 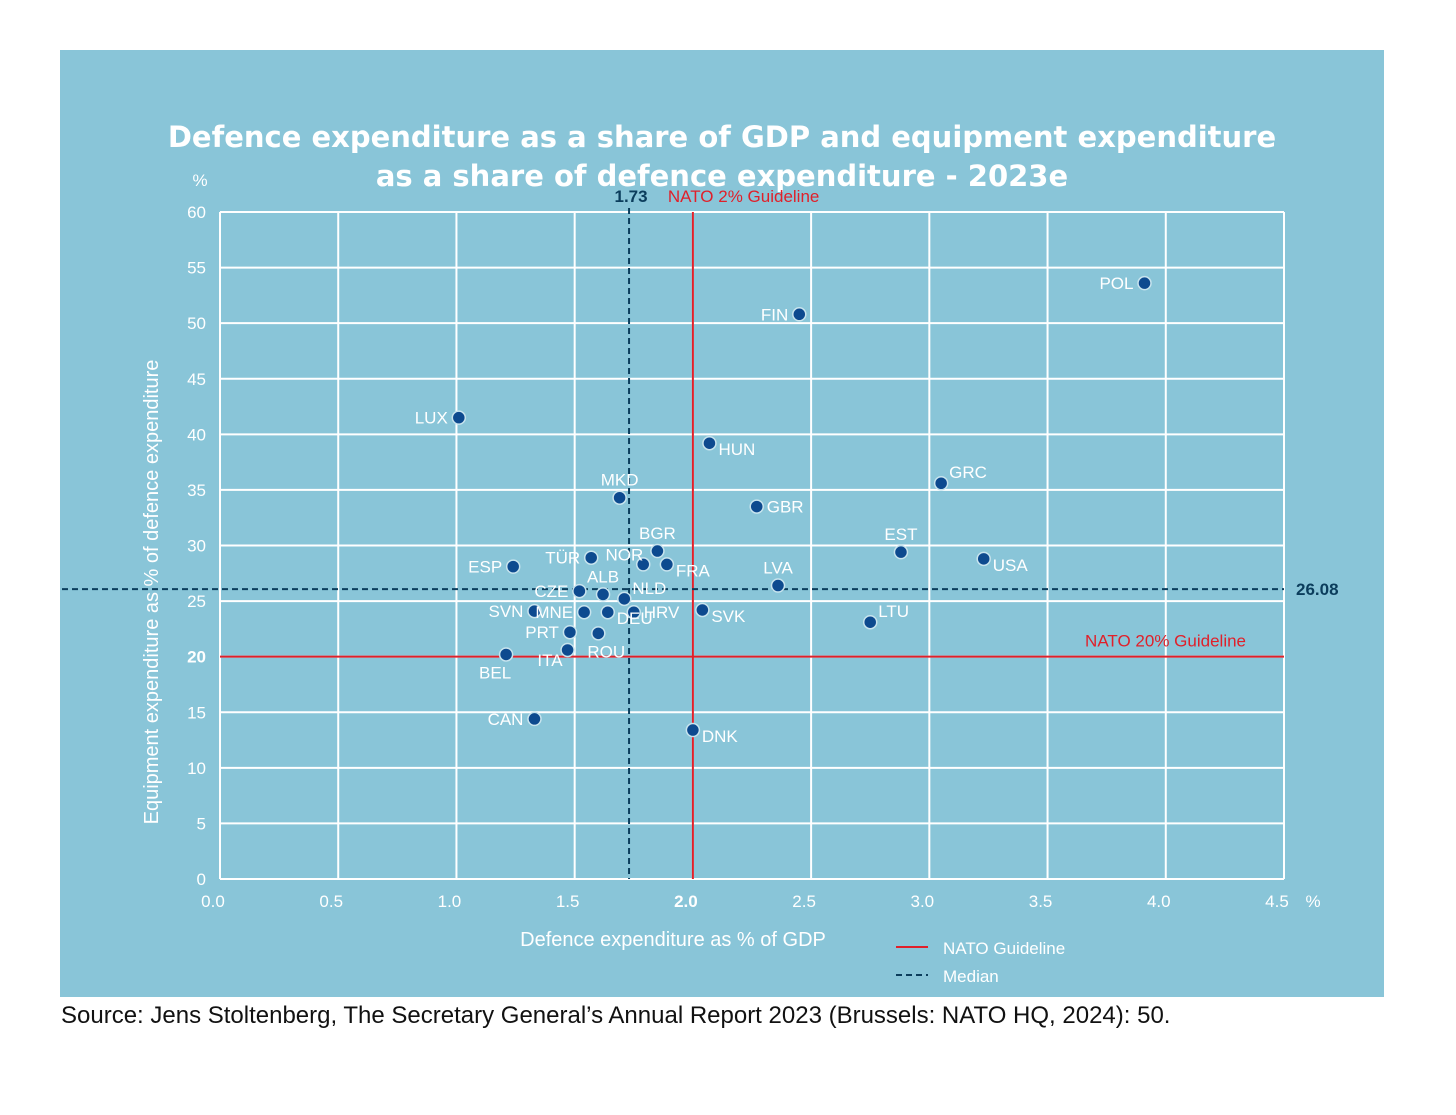 What do you see at coordinates (213, 901) in the screenshot?
I see `x-tick-label: 0.0` at bounding box center [213, 901].